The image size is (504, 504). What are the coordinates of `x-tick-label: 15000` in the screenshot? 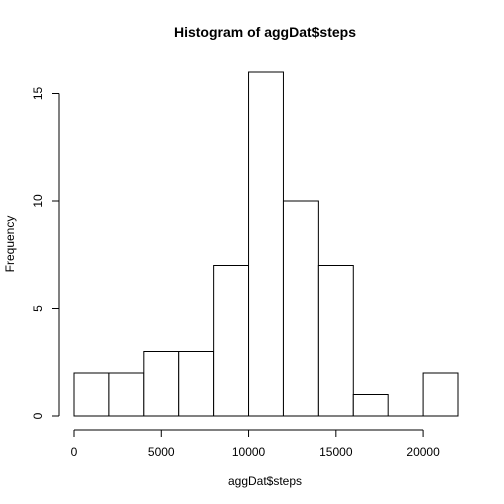 It's located at (336, 452).